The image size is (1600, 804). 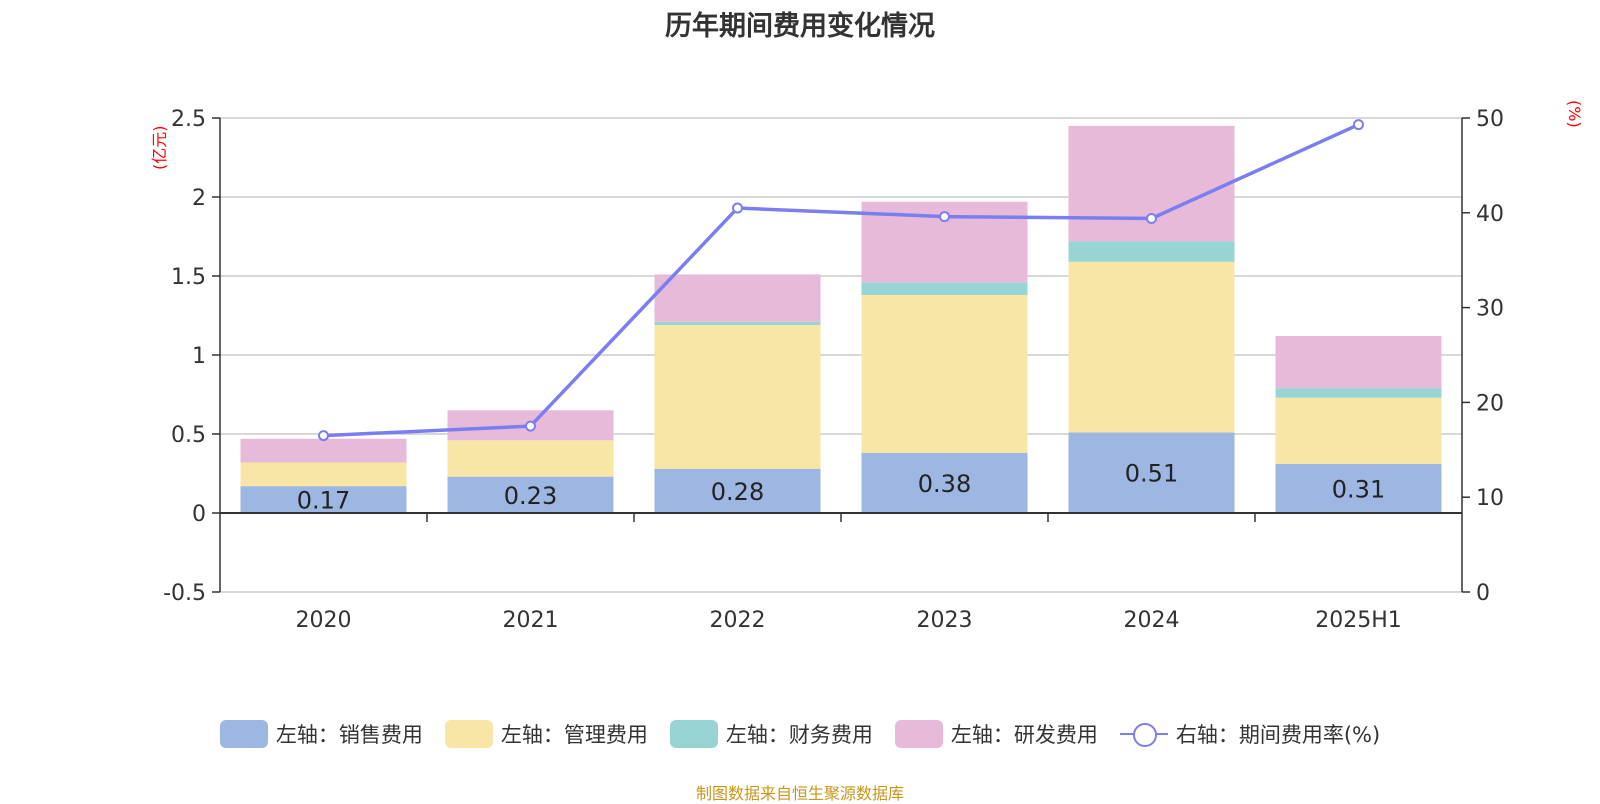 I want to click on source-note: 制图数据来自恒生聚源数据库, so click(x=799, y=793).